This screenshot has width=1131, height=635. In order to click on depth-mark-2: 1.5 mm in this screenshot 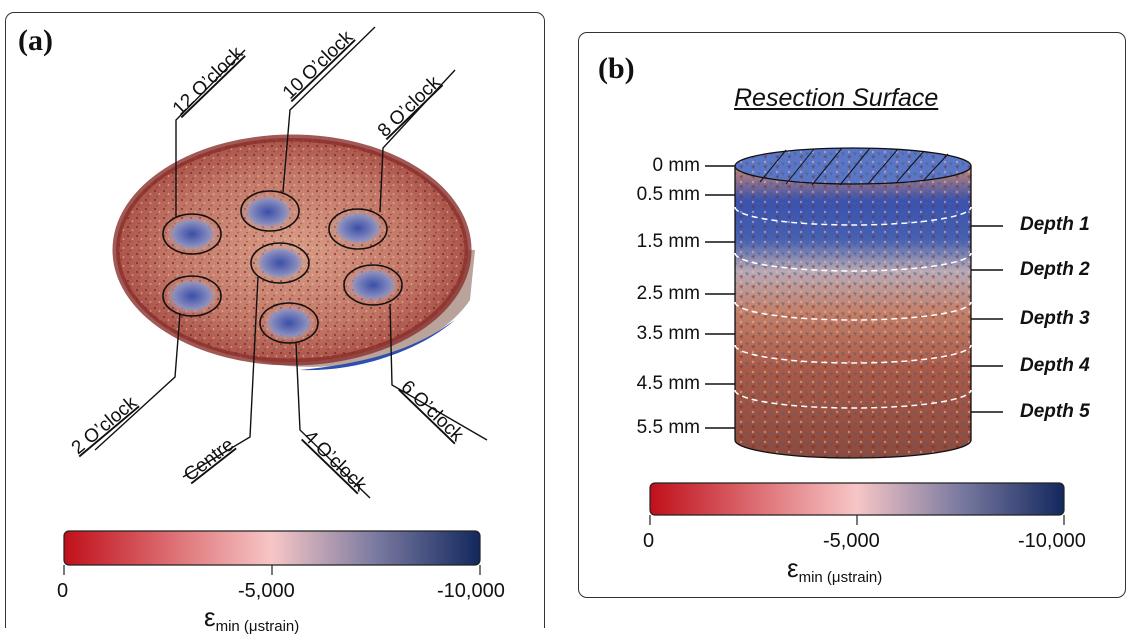, I will do `click(668, 241)`.